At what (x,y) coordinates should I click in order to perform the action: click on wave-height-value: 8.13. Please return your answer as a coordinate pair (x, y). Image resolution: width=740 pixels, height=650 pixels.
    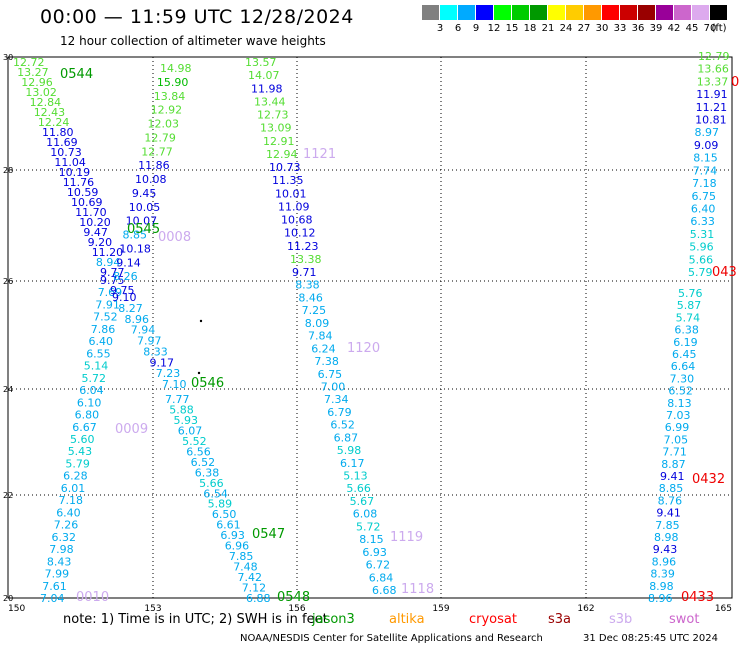
    Looking at the image, I should click on (679, 403).